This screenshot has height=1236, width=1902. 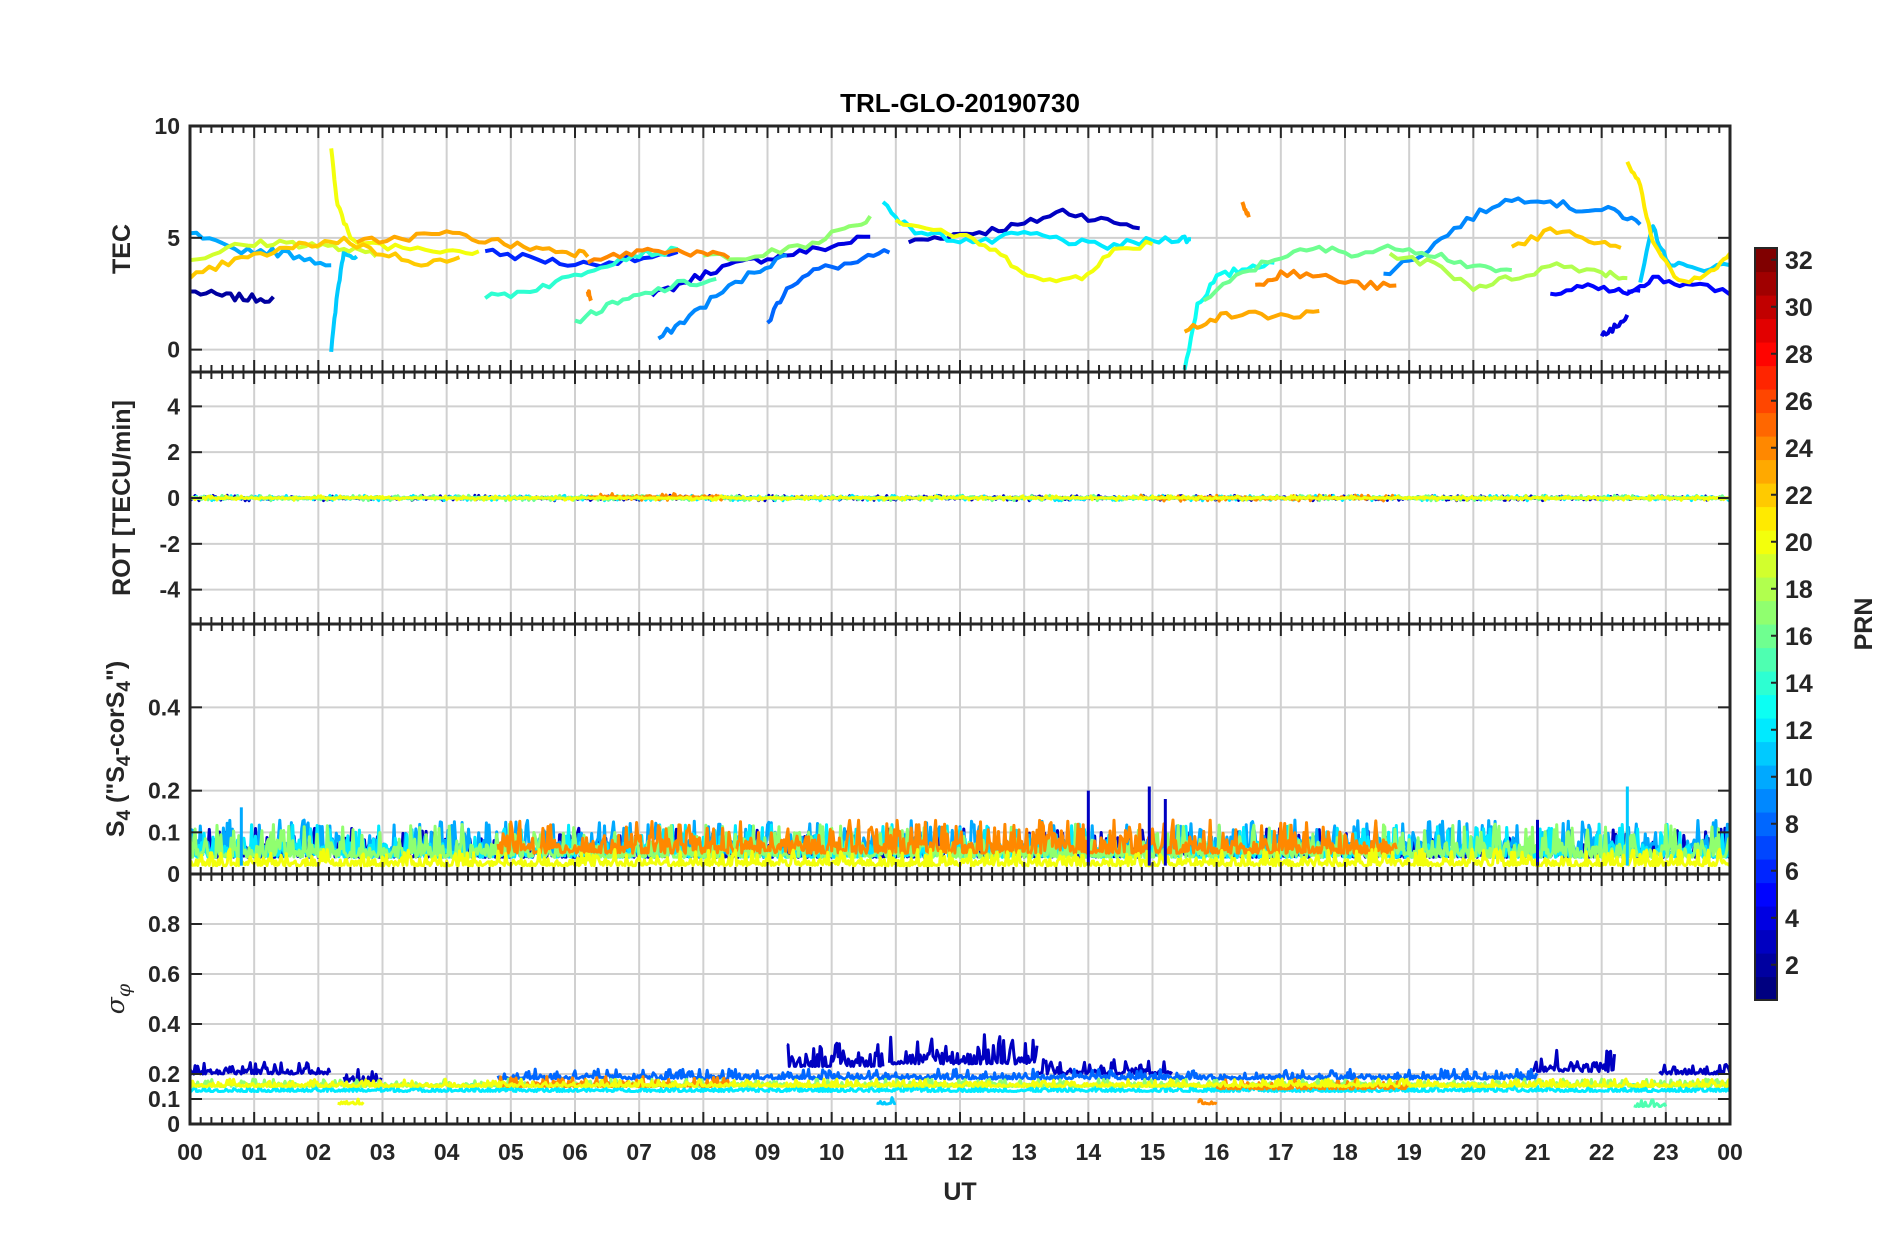 What do you see at coordinates (1345, 1152) in the screenshot?
I see `x-tick-label: 18` at bounding box center [1345, 1152].